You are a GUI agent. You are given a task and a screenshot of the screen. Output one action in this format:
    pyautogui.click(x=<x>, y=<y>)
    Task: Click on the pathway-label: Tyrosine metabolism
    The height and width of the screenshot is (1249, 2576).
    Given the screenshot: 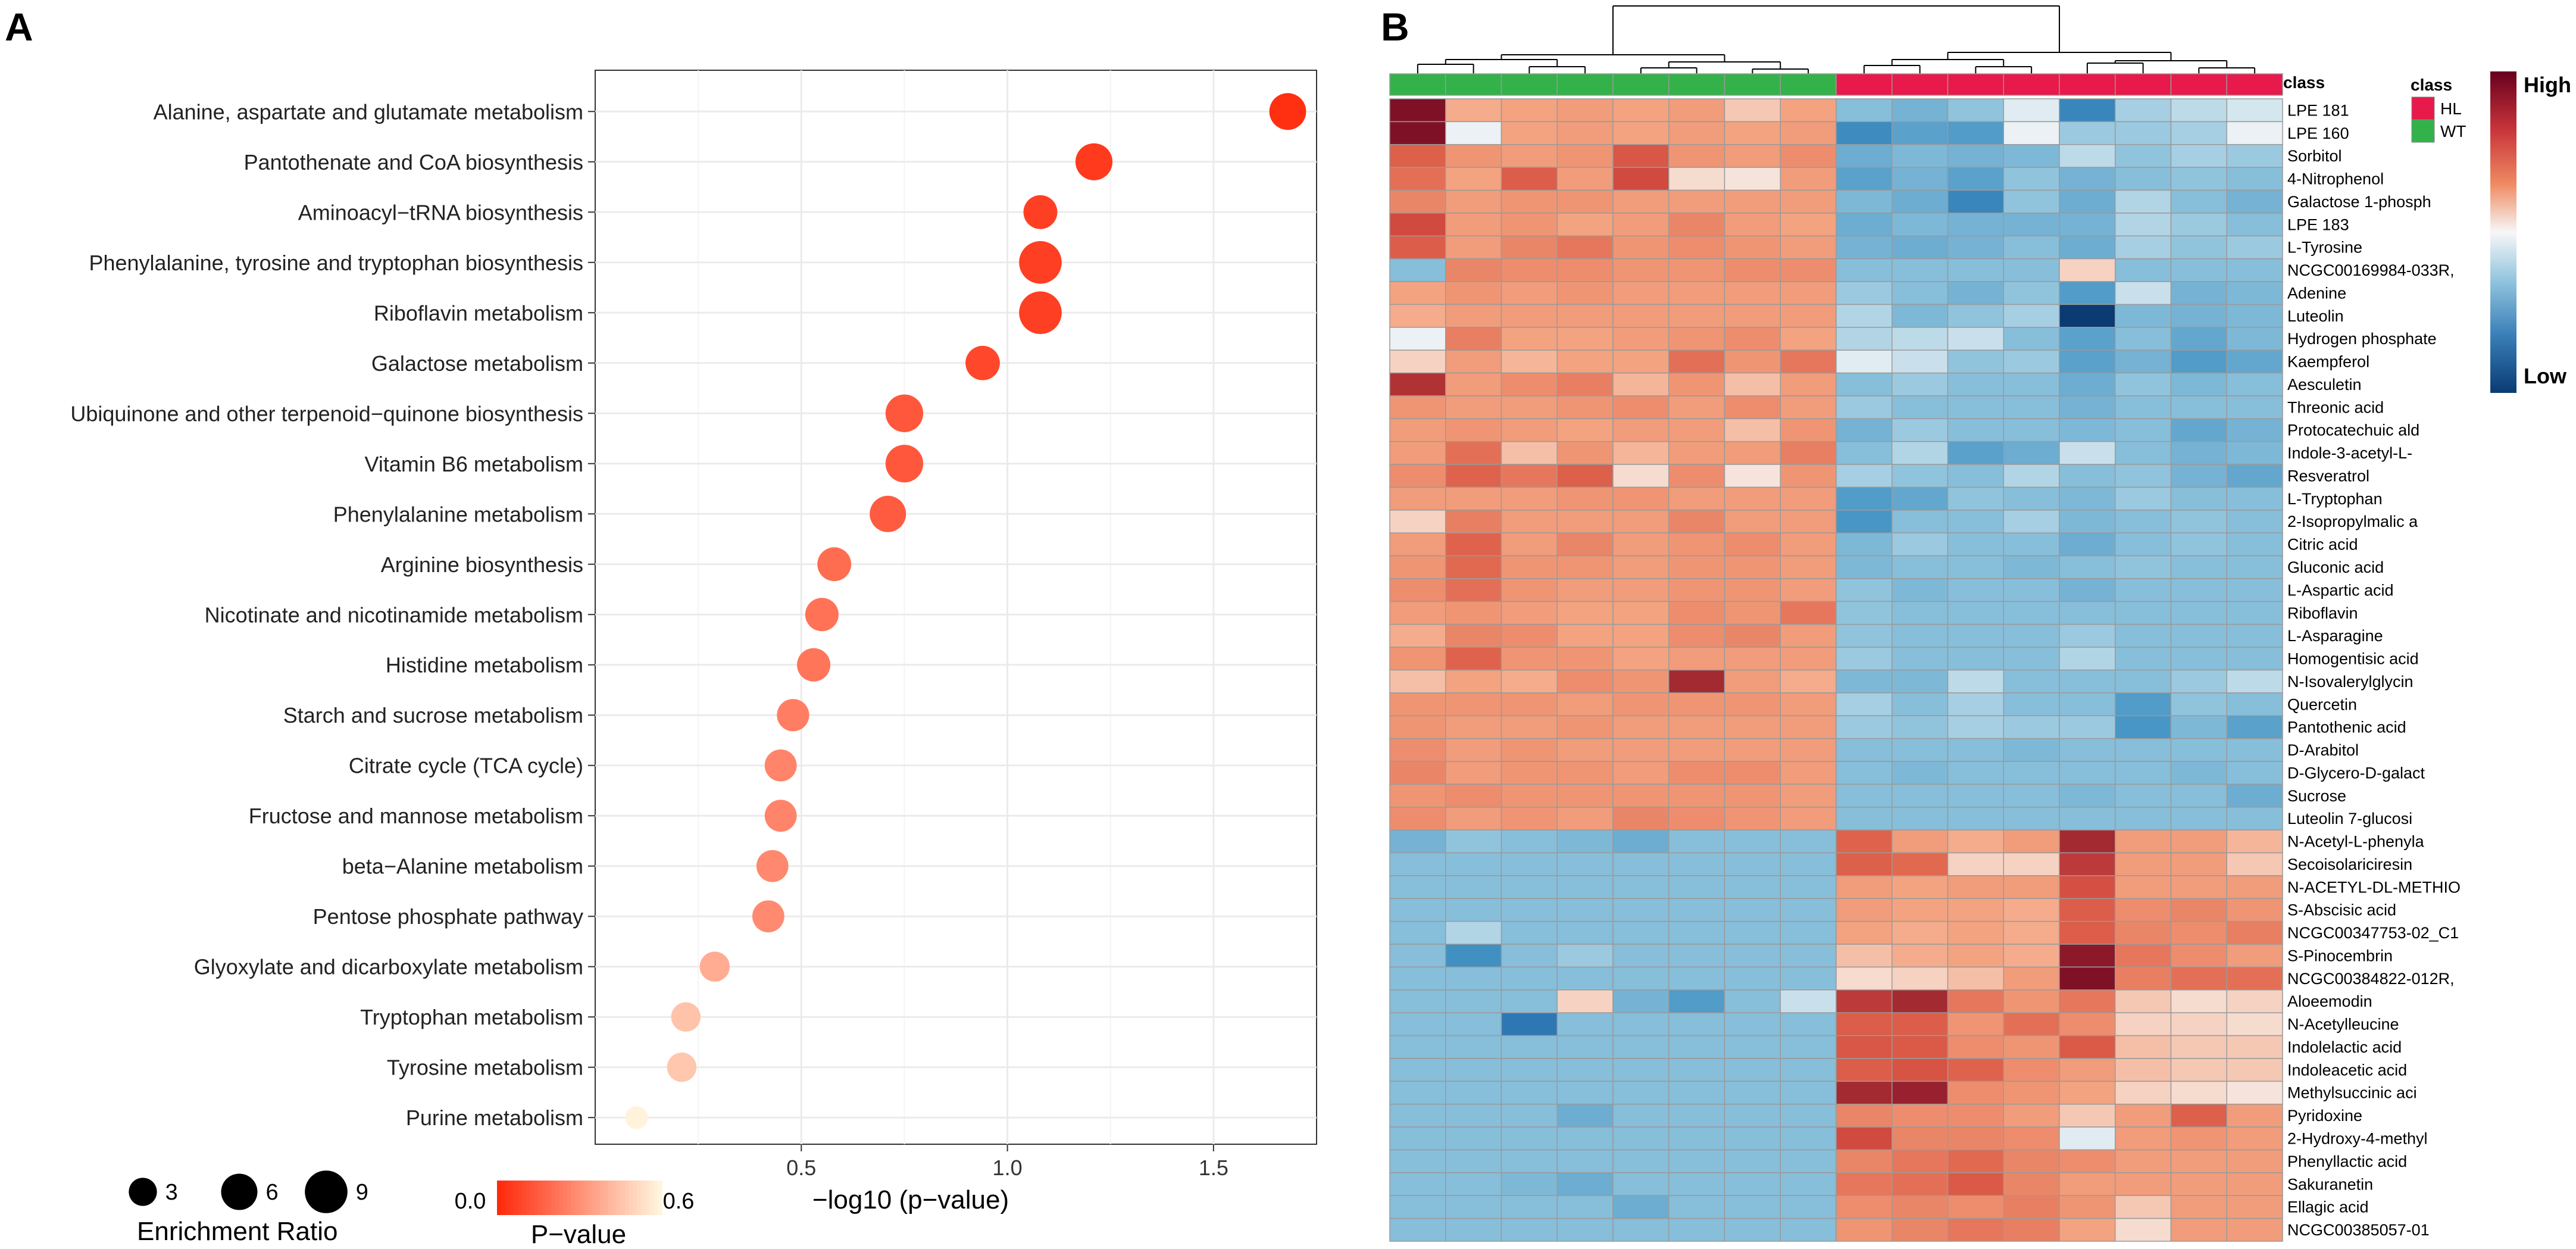 What is the action you would take?
    pyautogui.click(x=485, y=1068)
    